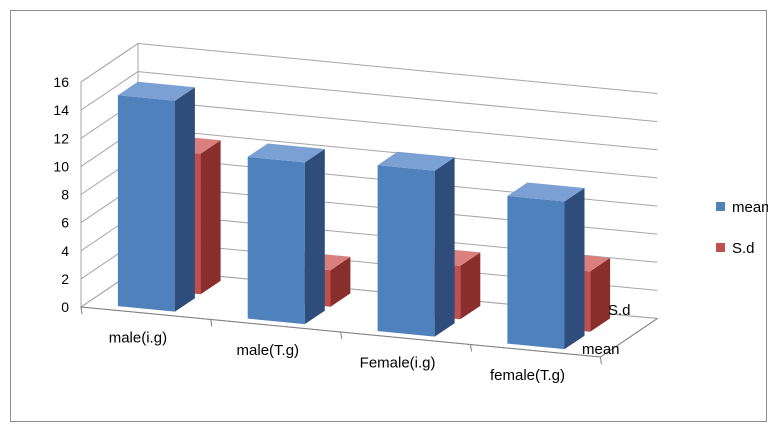  What do you see at coordinates (742, 228) in the screenshot?
I see `legend: mean S.d` at bounding box center [742, 228].